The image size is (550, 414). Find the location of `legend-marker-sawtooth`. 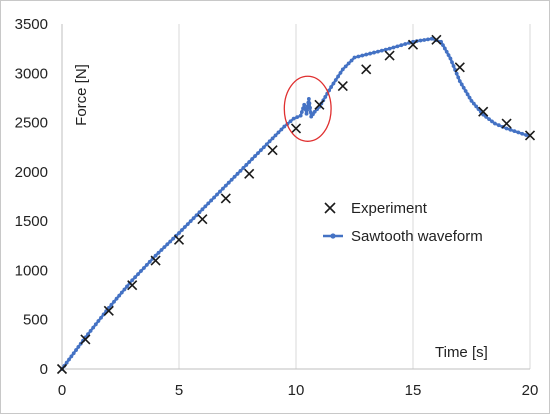

legend-marker-sawtooth is located at coordinates (333, 236).